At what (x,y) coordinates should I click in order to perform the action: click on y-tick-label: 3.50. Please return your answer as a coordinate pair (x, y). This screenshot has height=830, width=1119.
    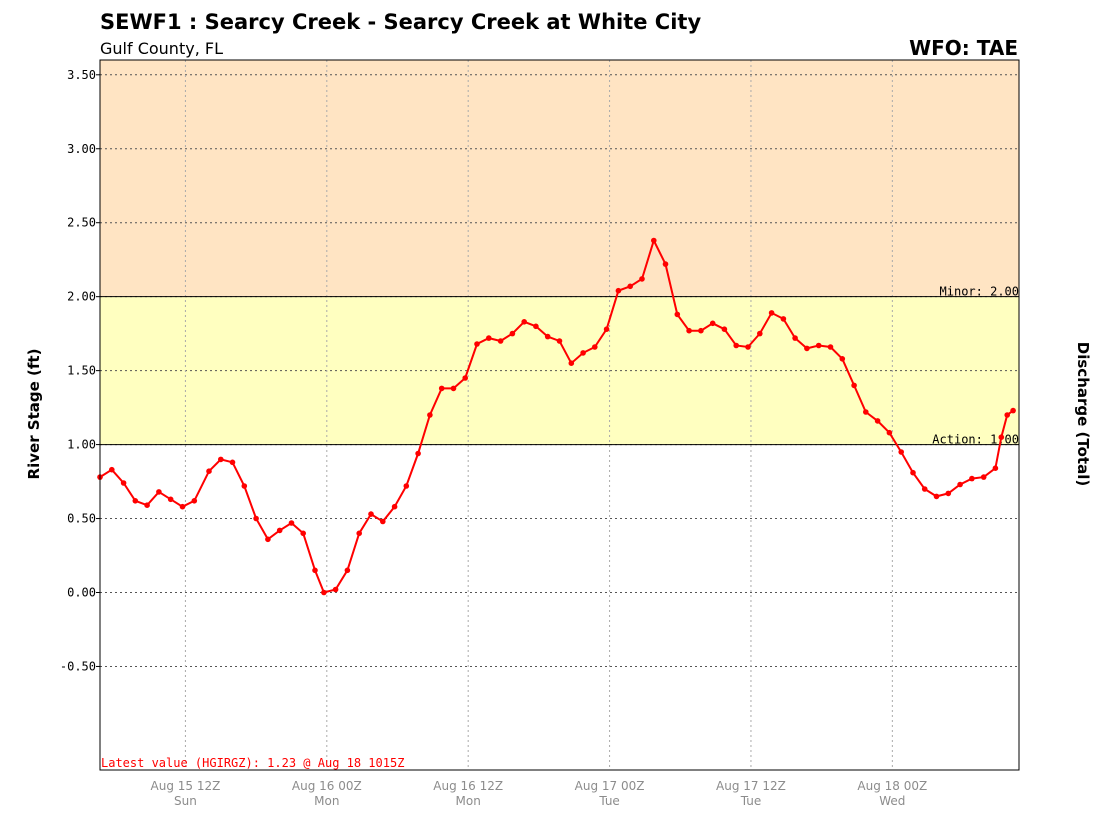
    Looking at the image, I should click on (81, 75).